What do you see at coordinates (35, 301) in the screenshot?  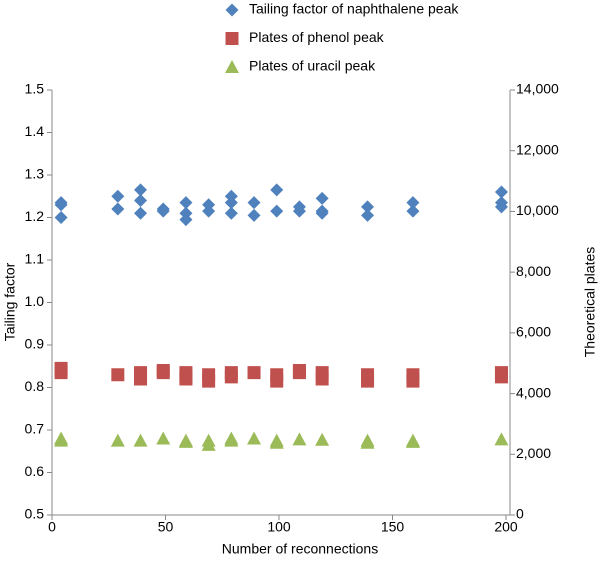 I see `y-tick-label: 1.0` at bounding box center [35, 301].